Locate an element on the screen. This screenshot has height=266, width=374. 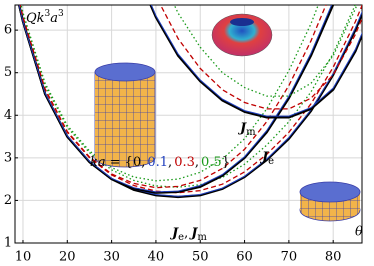
y-axis-label: Qk3a3 is located at coordinates (45, 17).